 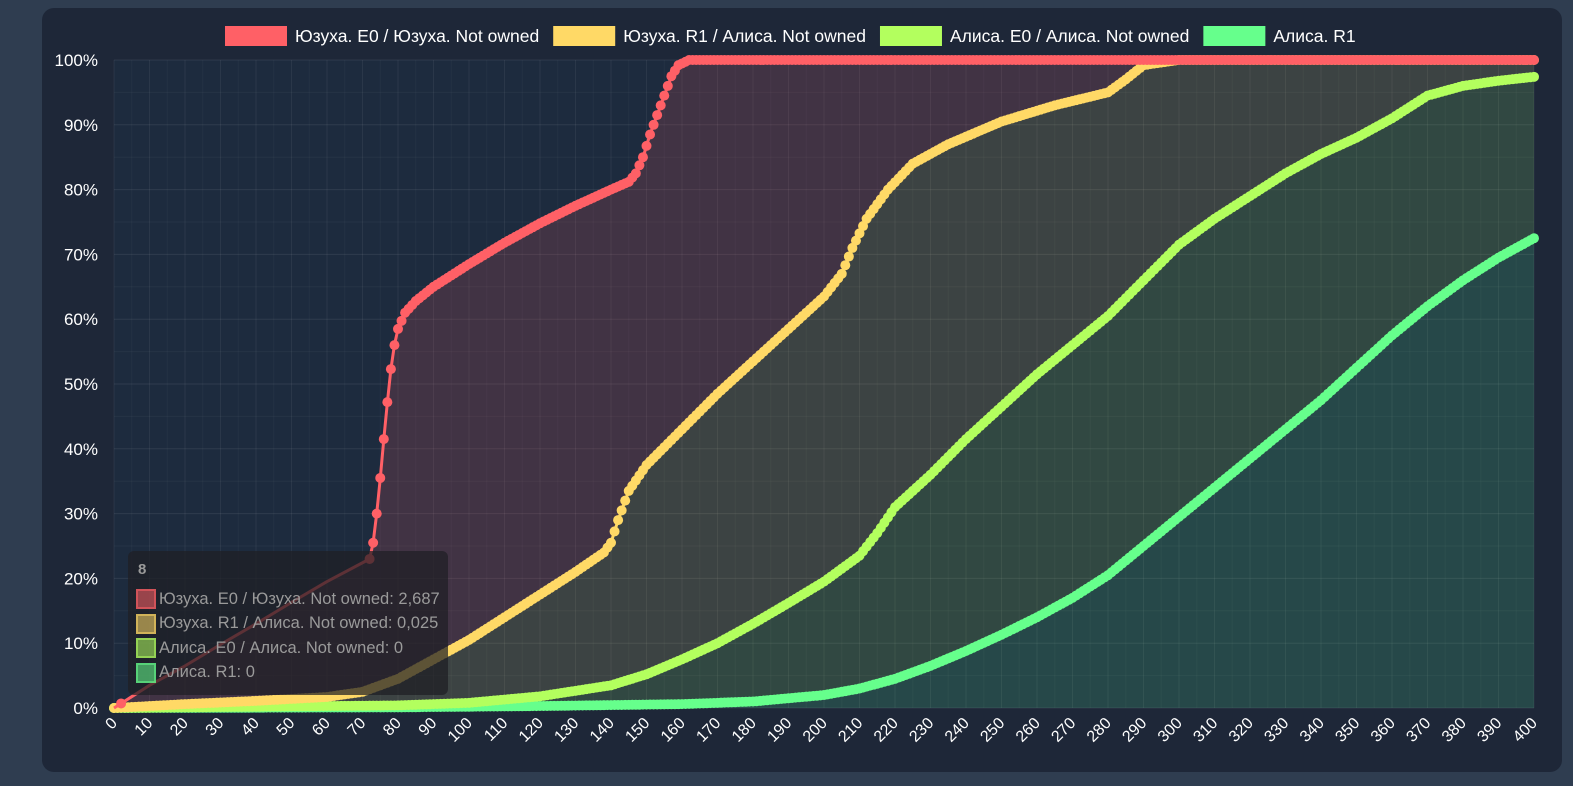 What do you see at coordinates (85, 708) in the screenshot?
I see `y-tick-label: 0%` at bounding box center [85, 708].